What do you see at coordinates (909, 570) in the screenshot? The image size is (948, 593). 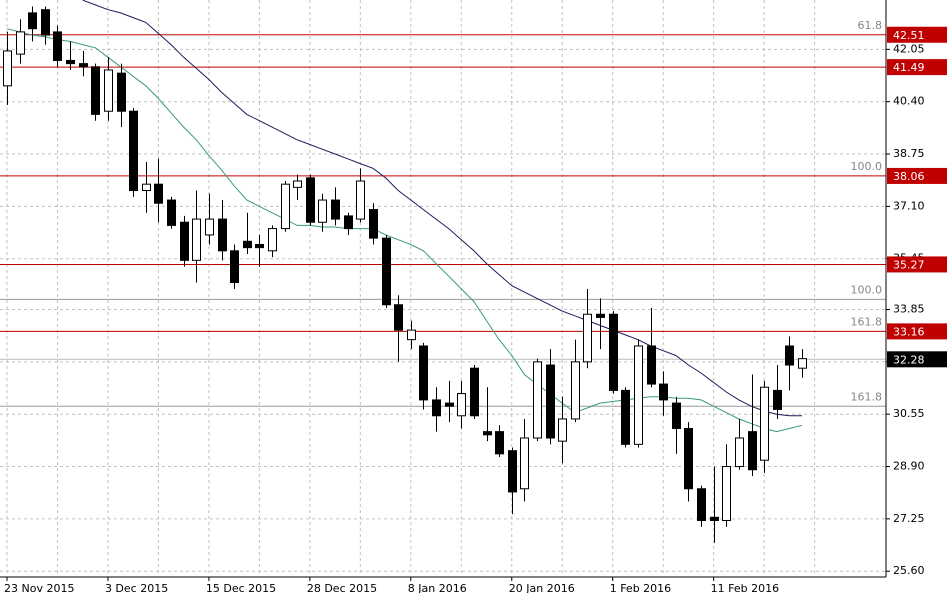 I see `y-tick-label: 25.60` at bounding box center [909, 570].